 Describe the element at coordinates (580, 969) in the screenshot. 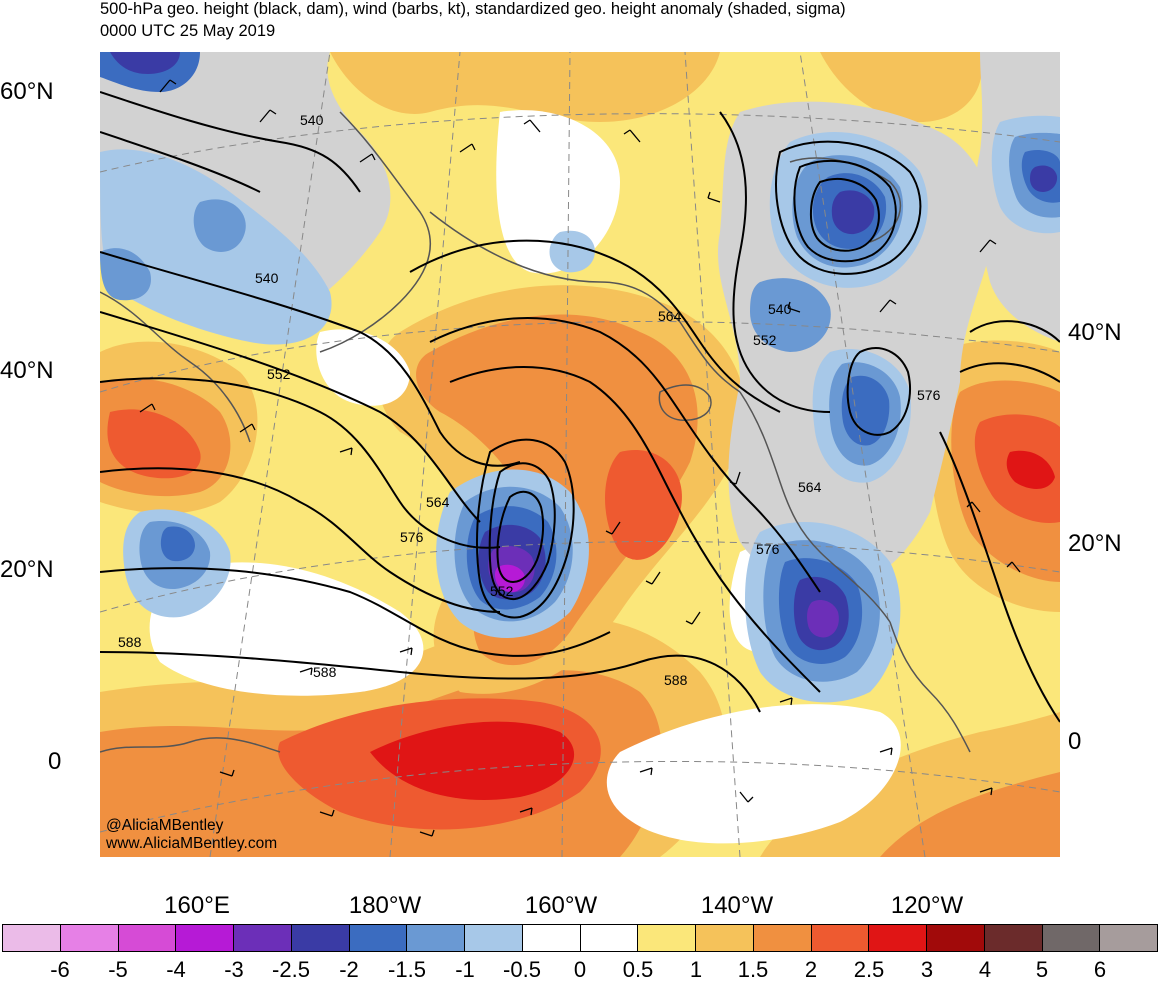

I see `colorbar-label: 0` at that location.